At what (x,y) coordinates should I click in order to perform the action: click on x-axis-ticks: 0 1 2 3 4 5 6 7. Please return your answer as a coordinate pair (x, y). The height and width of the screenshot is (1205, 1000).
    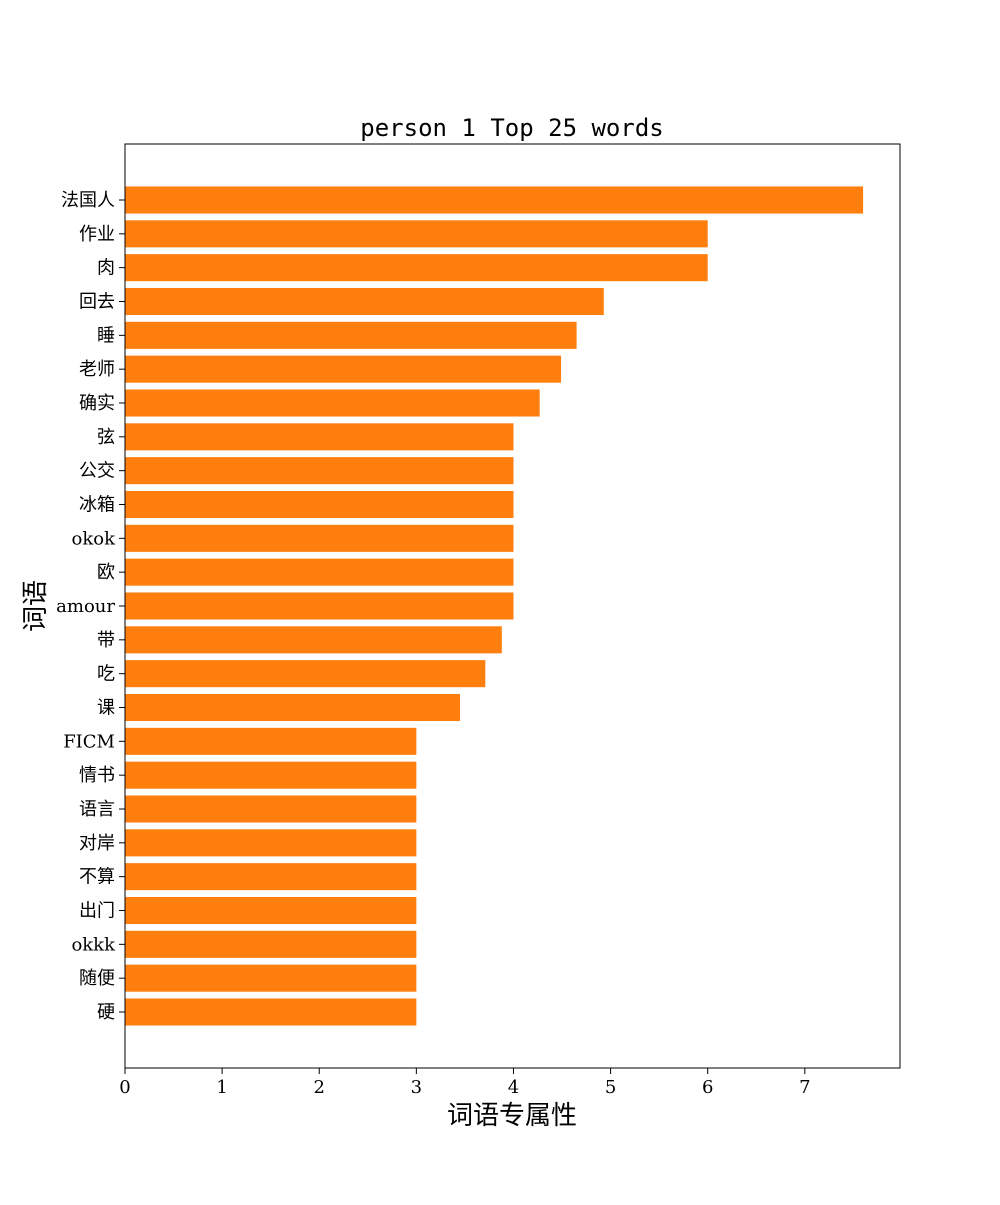
    Looking at the image, I should click on (465, 1083).